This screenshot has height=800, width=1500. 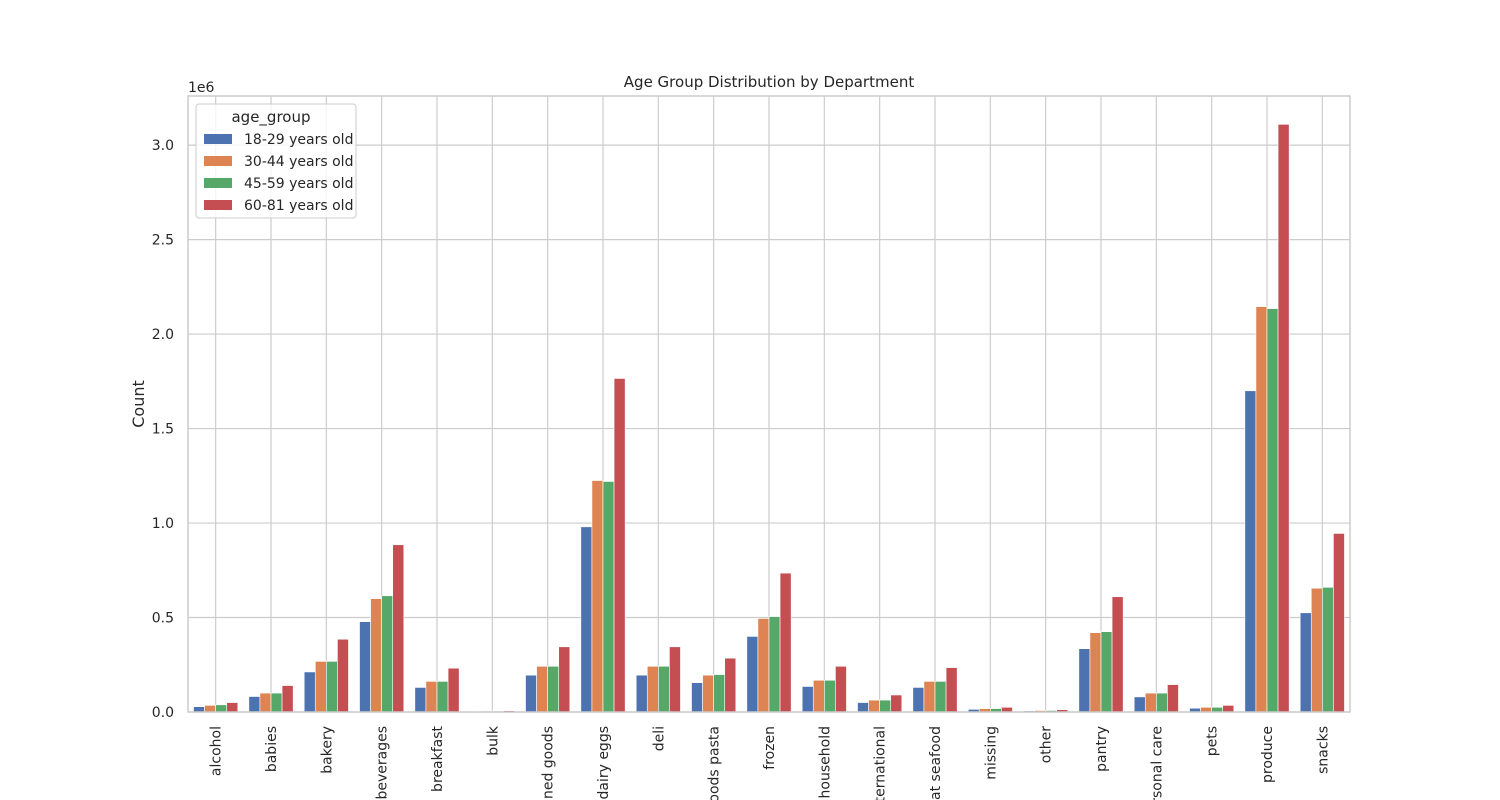 What do you see at coordinates (608, 597) in the screenshot?
I see `bar-dairy-eggs-45-59-years-old` at bounding box center [608, 597].